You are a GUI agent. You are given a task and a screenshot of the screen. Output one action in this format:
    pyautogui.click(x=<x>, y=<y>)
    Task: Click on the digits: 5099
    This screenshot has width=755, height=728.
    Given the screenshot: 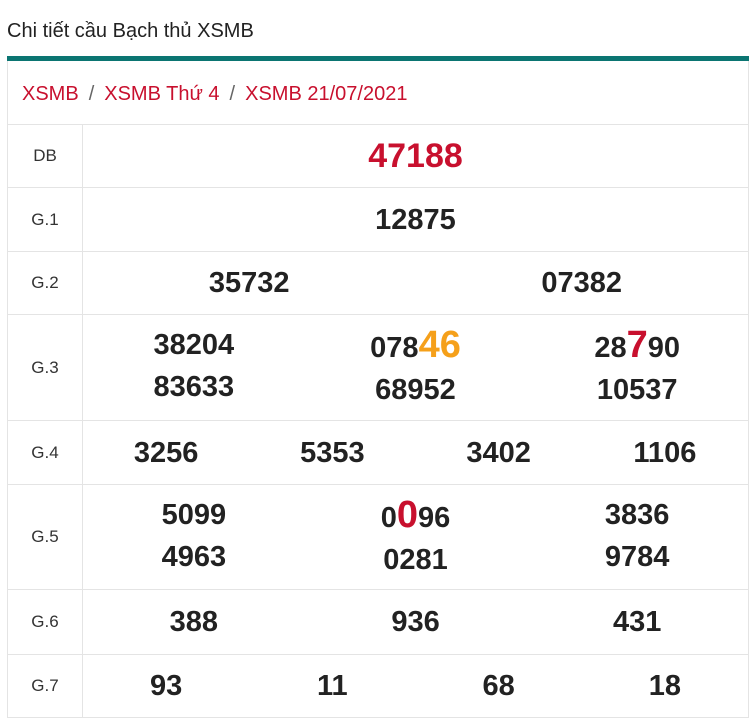 What is the action you would take?
    pyautogui.click(x=194, y=514)
    